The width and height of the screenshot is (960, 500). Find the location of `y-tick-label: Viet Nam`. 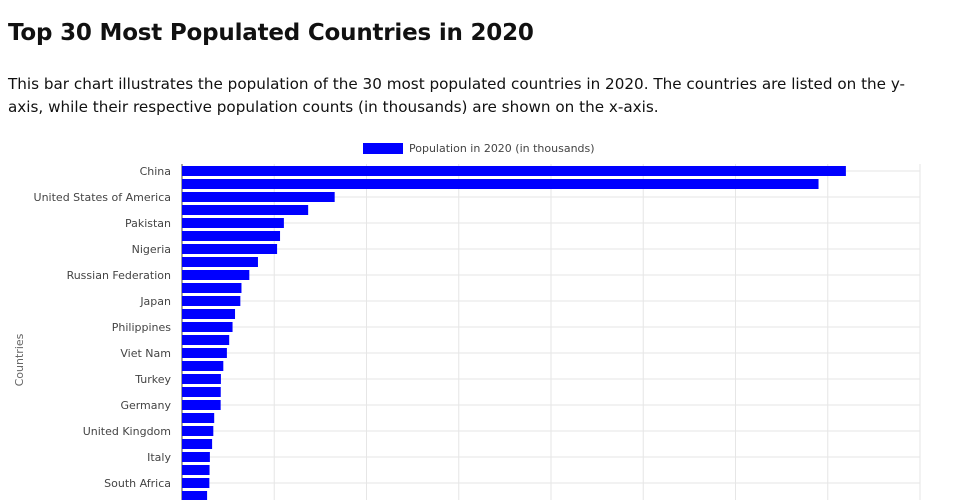

y-tick-label: Viet Nam is located at coordinates (145, 353).